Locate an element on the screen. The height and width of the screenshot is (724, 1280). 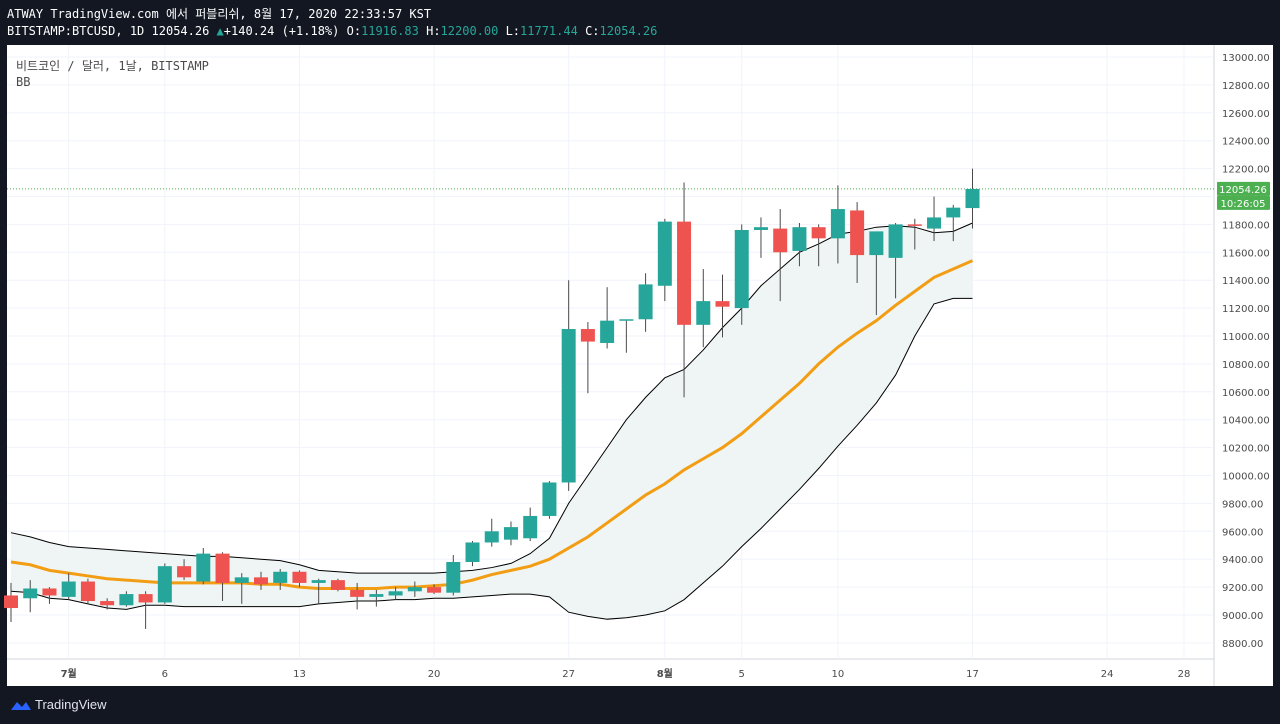
time-axis-label: 7월 is located at coordinates (69, 674).